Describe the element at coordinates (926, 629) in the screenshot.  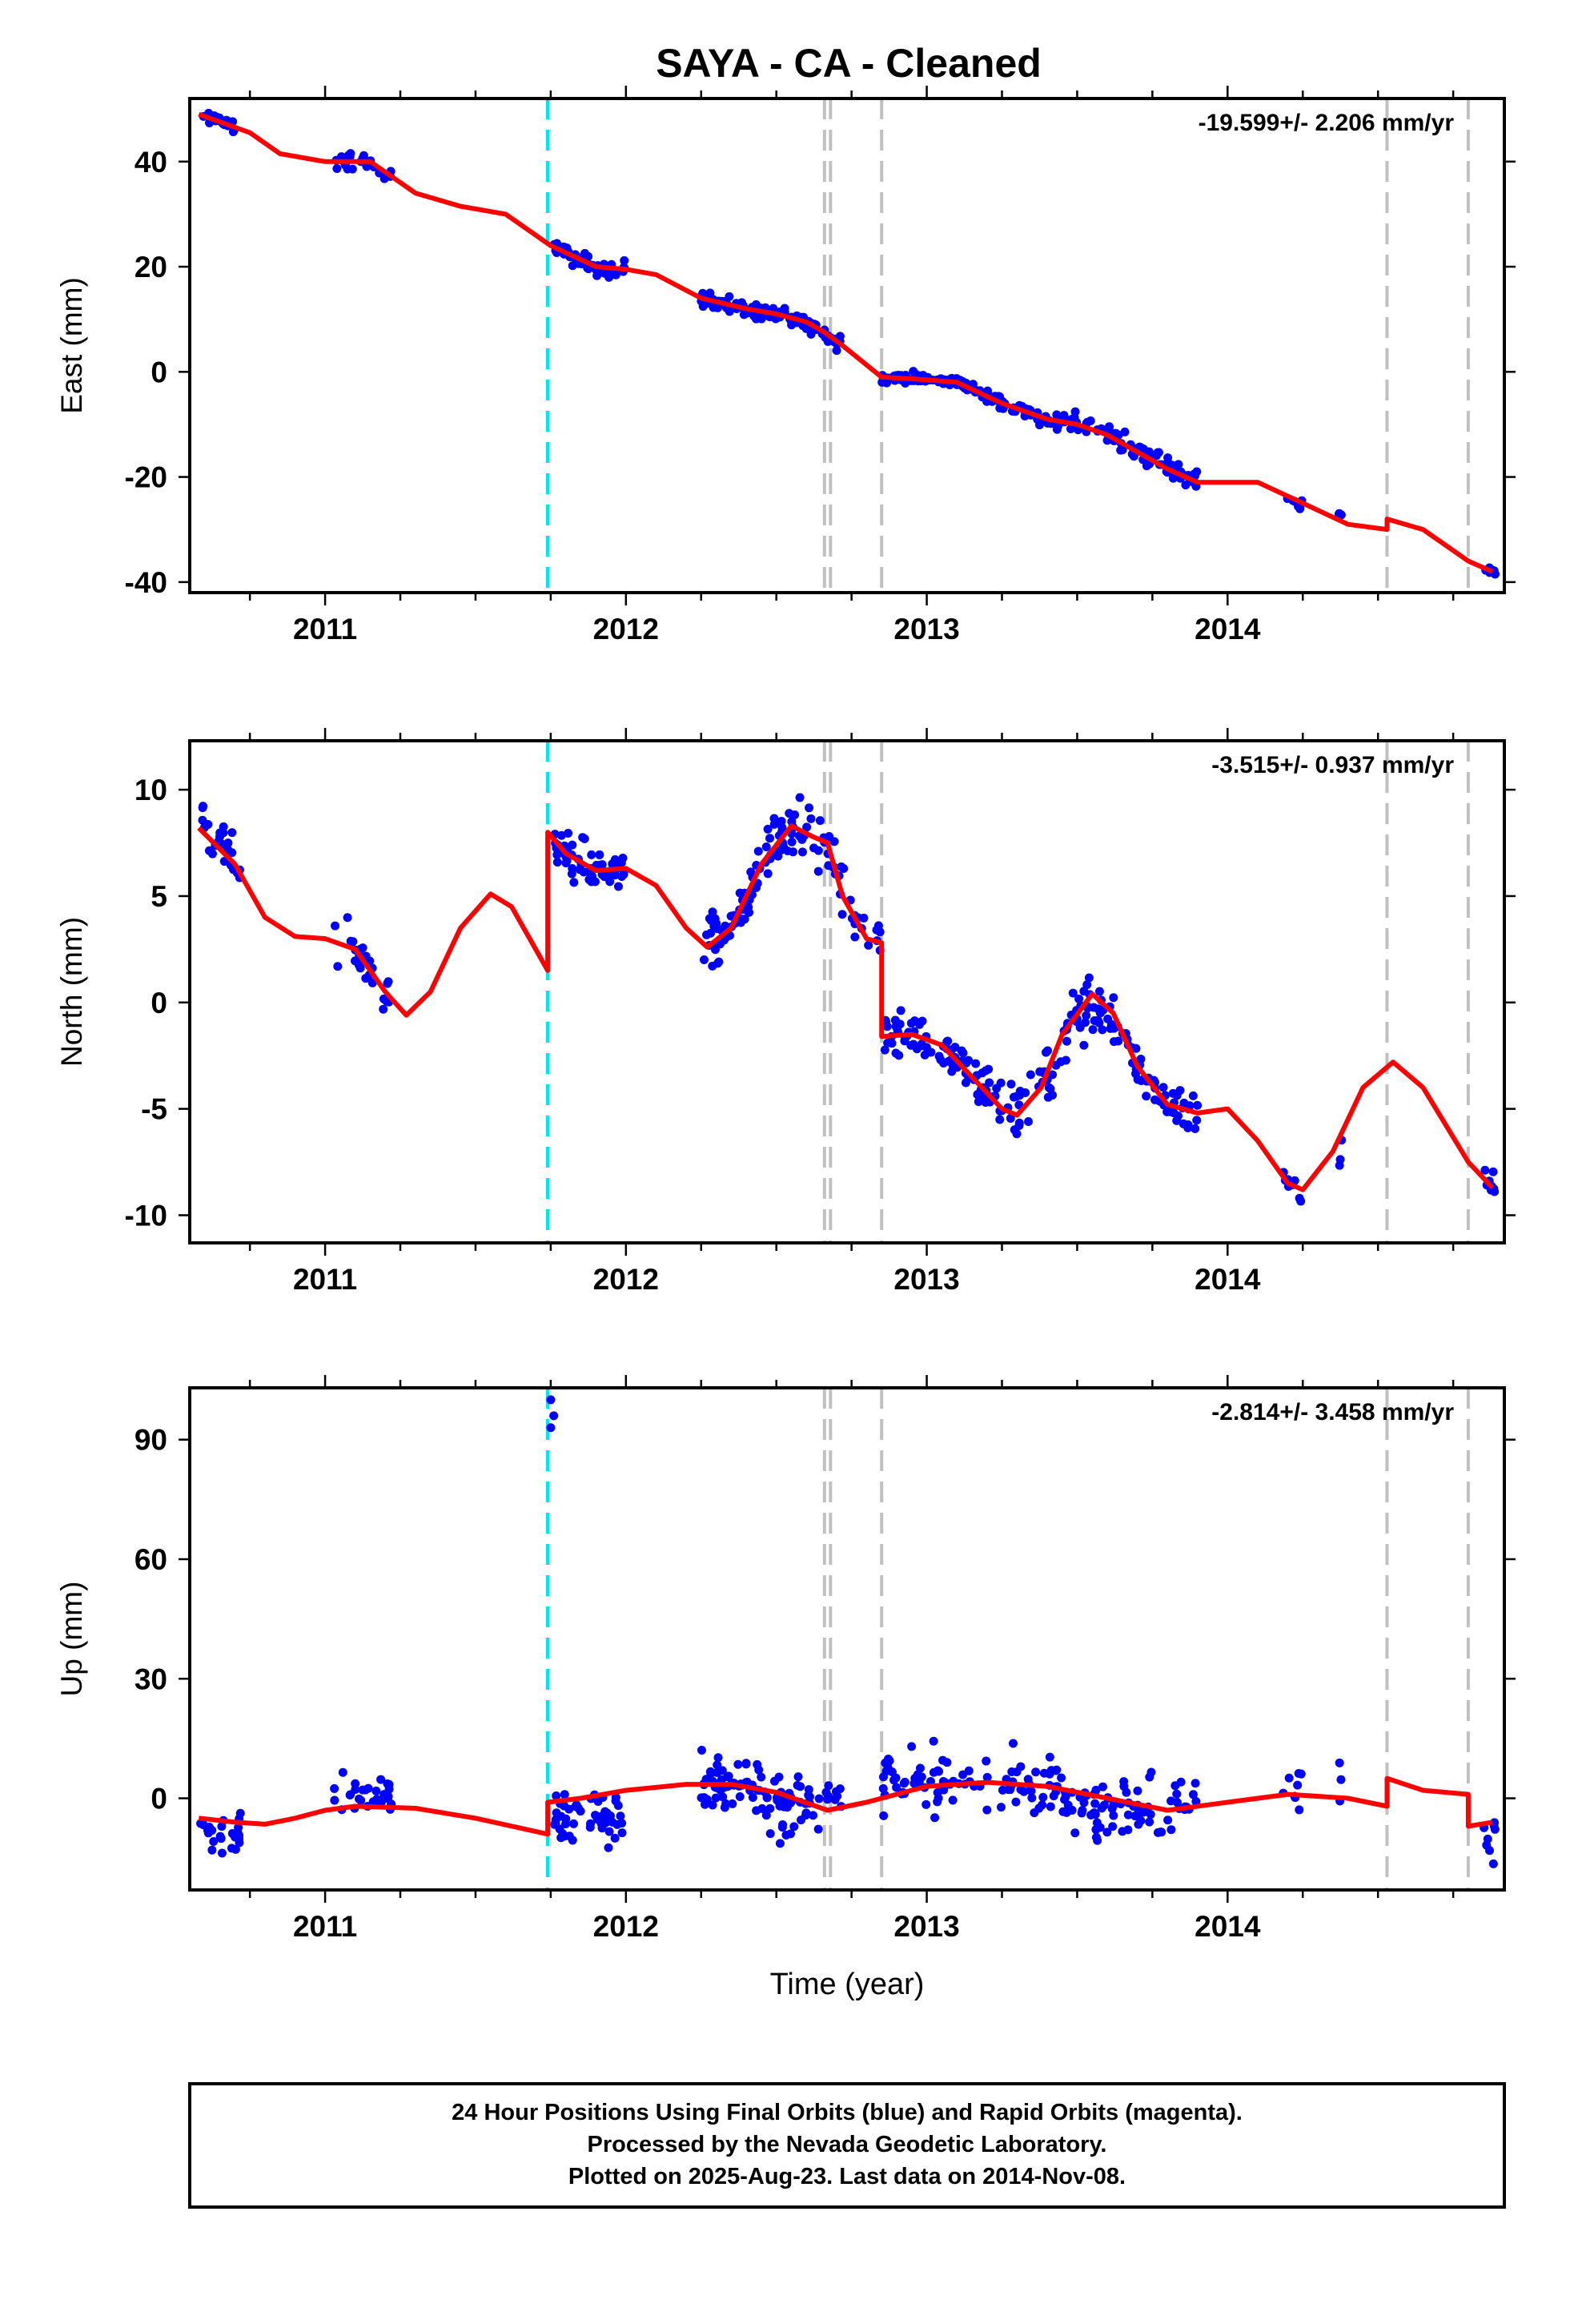
I see `x-tick-label: 2013` at that location.